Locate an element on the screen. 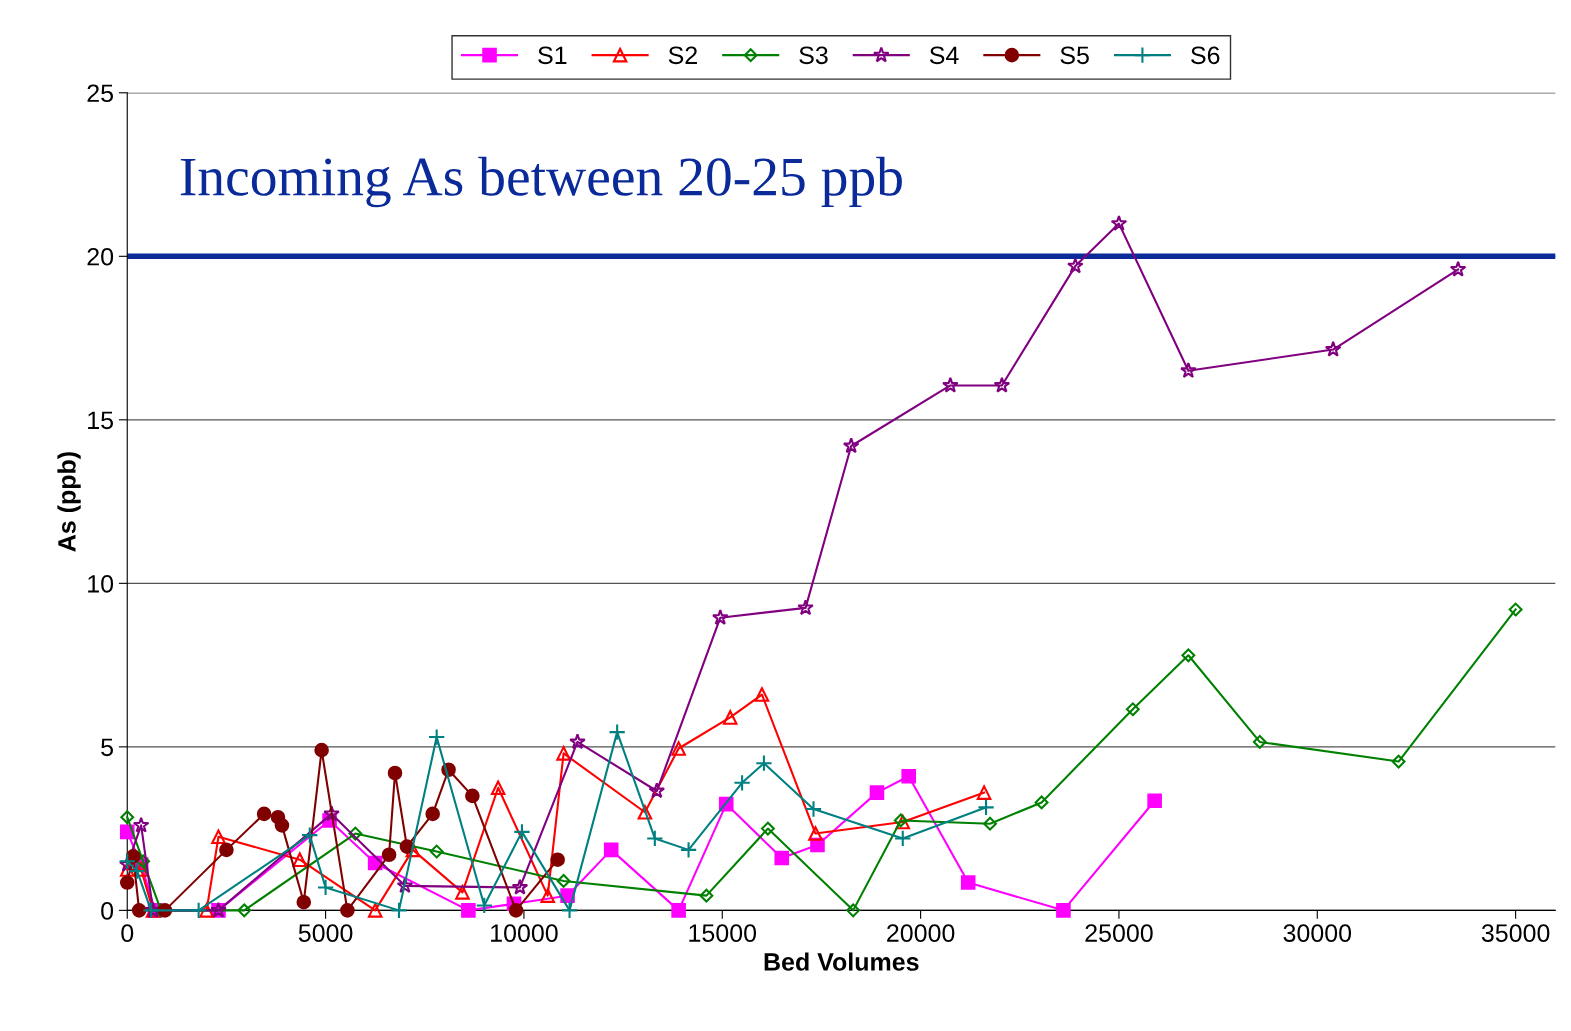 Image resolution: width=1571 pixels, height=1031 pixels. y-tick-label: 0 is located at coordinates (107, 910).